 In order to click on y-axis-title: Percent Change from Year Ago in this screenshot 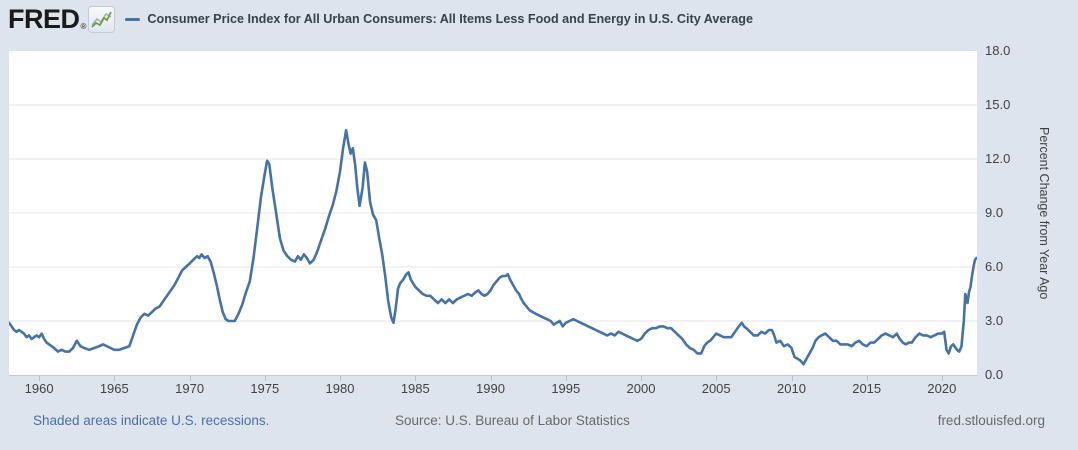, I will do `click(1044, 213)`.